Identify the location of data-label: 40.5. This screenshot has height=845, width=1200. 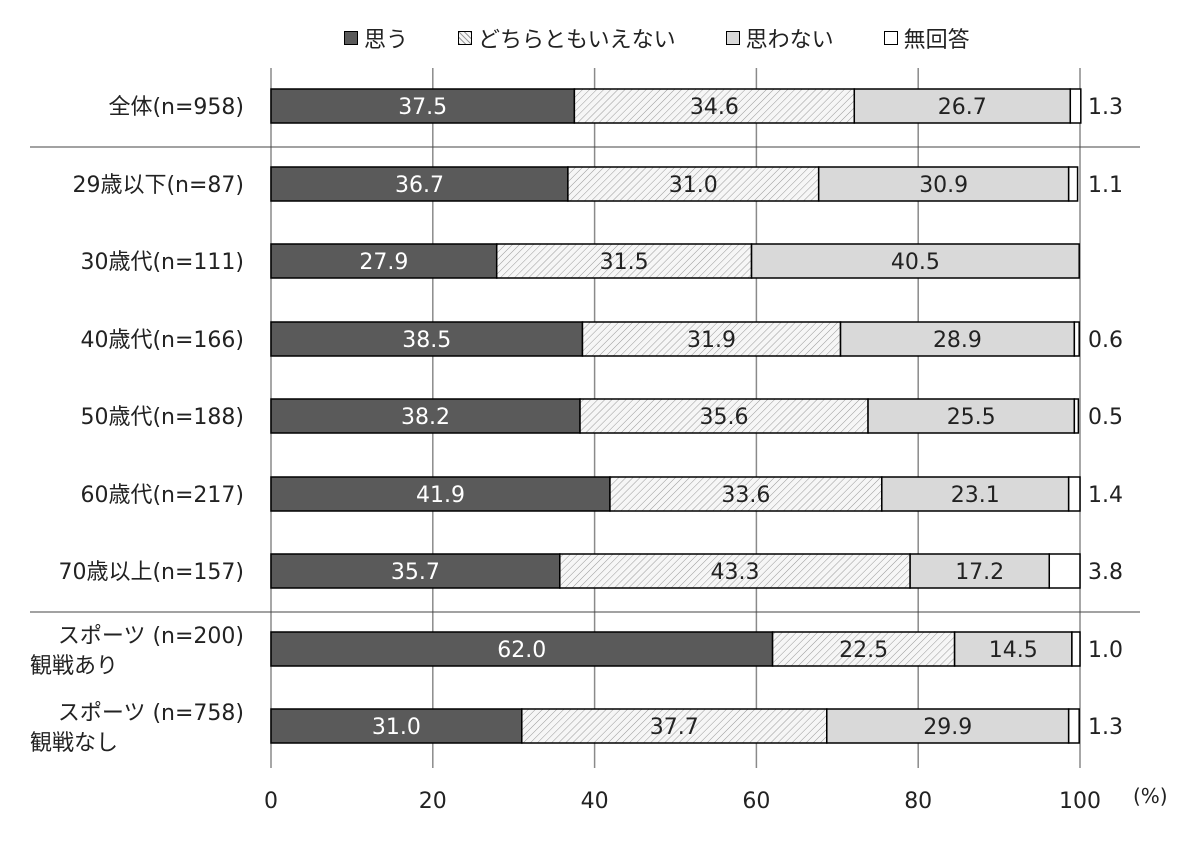
(915, 262).